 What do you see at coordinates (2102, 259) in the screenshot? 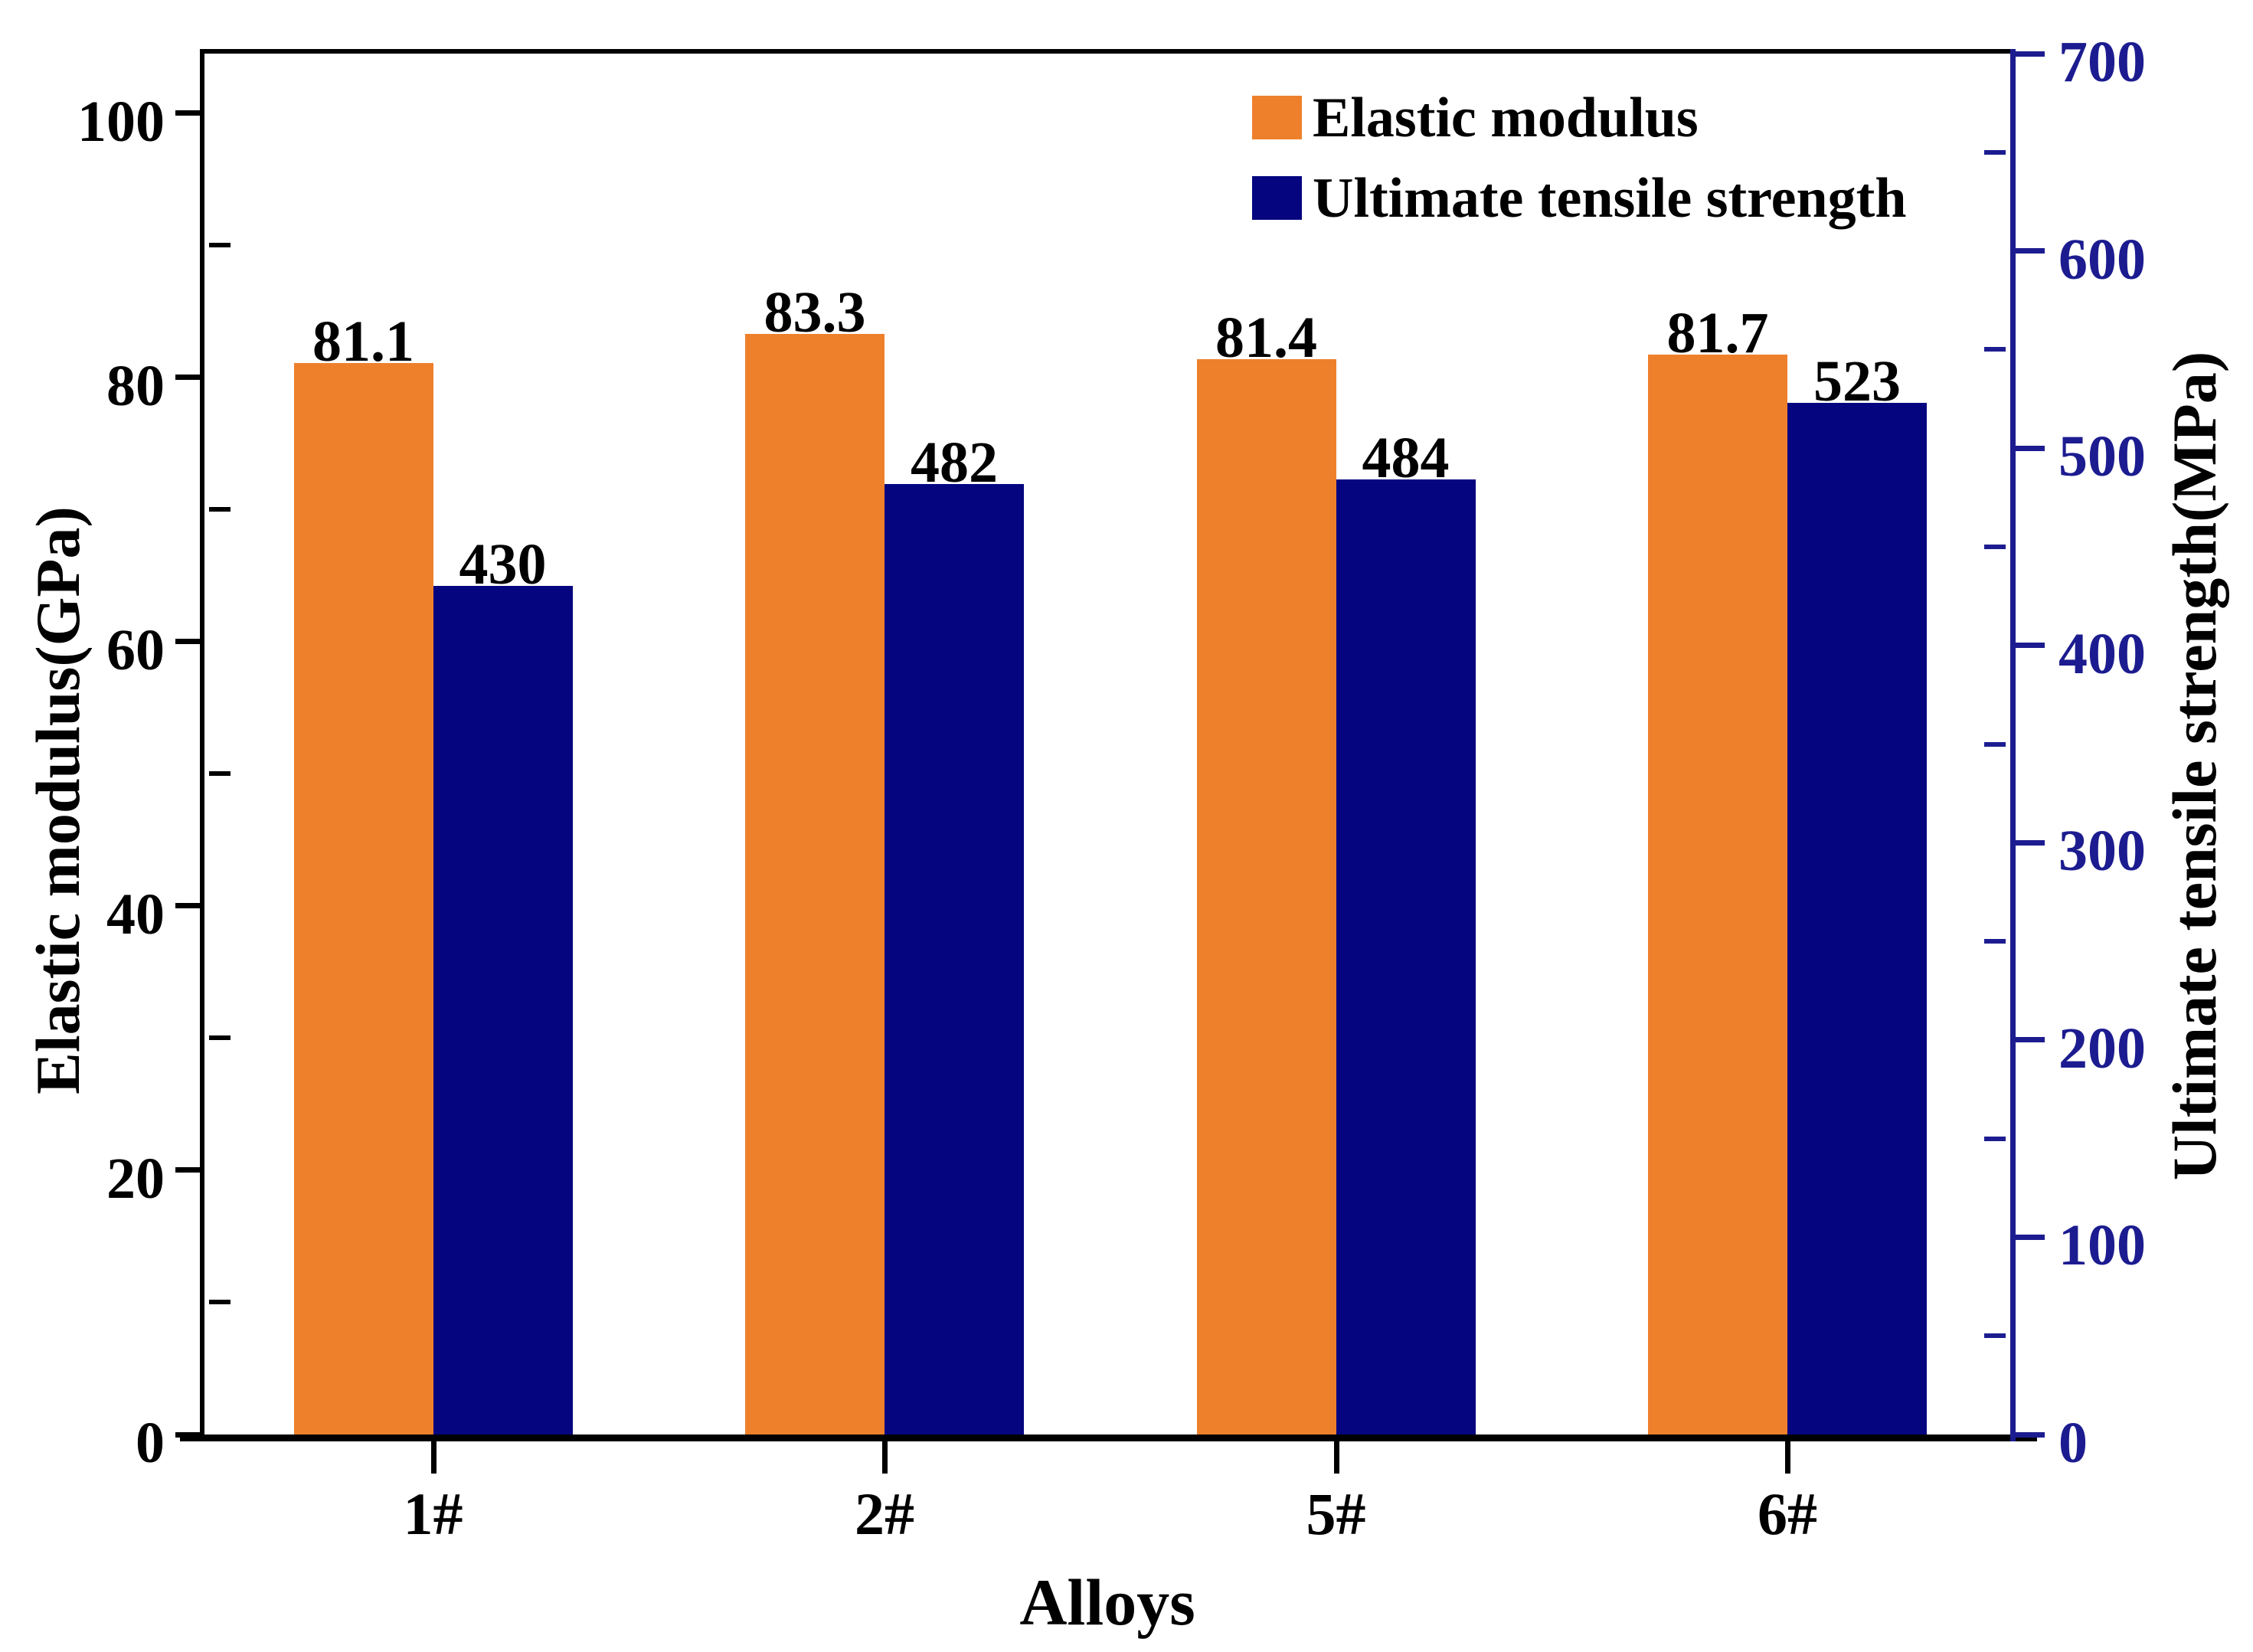
I see `right-tick-label-600: 600` at bounding box center [2102, 259].